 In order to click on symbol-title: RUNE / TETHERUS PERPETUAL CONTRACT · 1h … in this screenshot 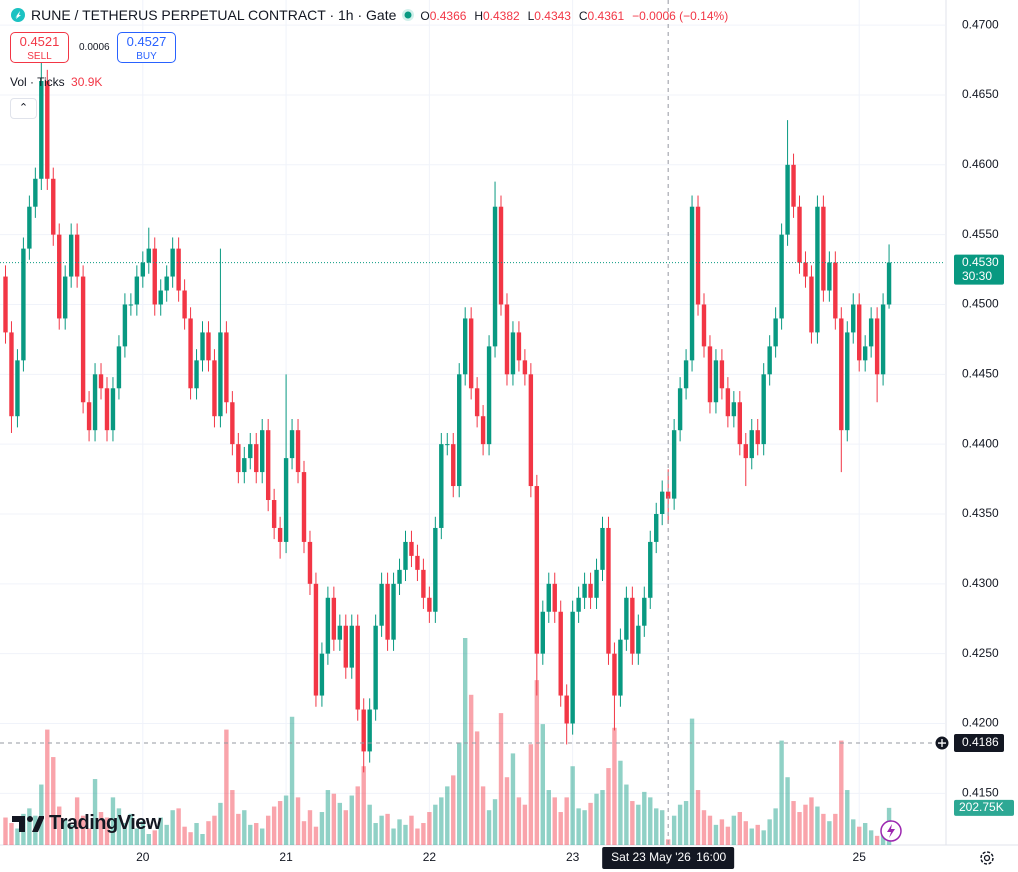, I will do `click(214, 15)`.